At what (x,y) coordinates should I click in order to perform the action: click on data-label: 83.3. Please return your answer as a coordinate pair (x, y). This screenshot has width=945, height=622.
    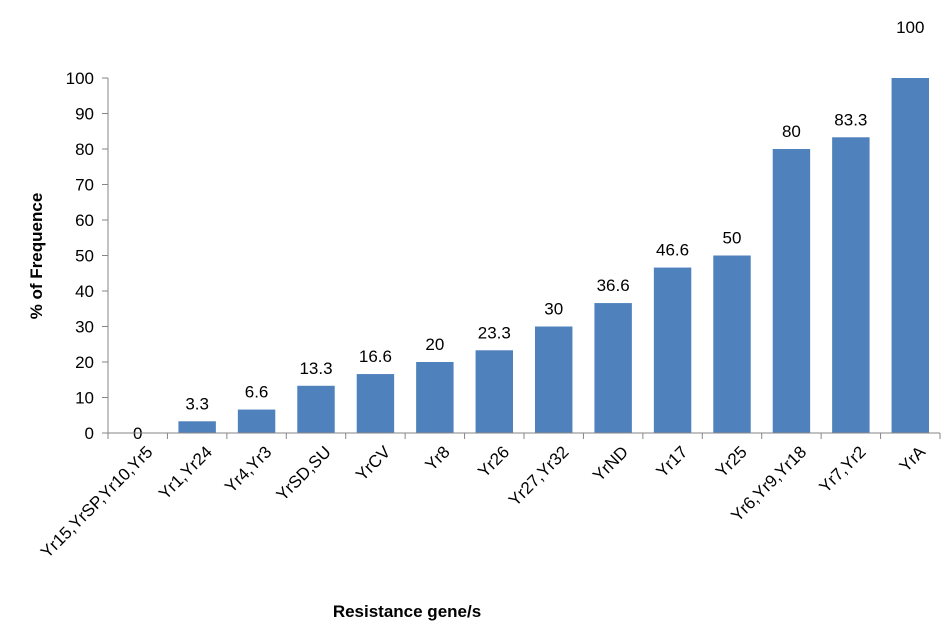
    Looking at the image, I should click on (850, 119).